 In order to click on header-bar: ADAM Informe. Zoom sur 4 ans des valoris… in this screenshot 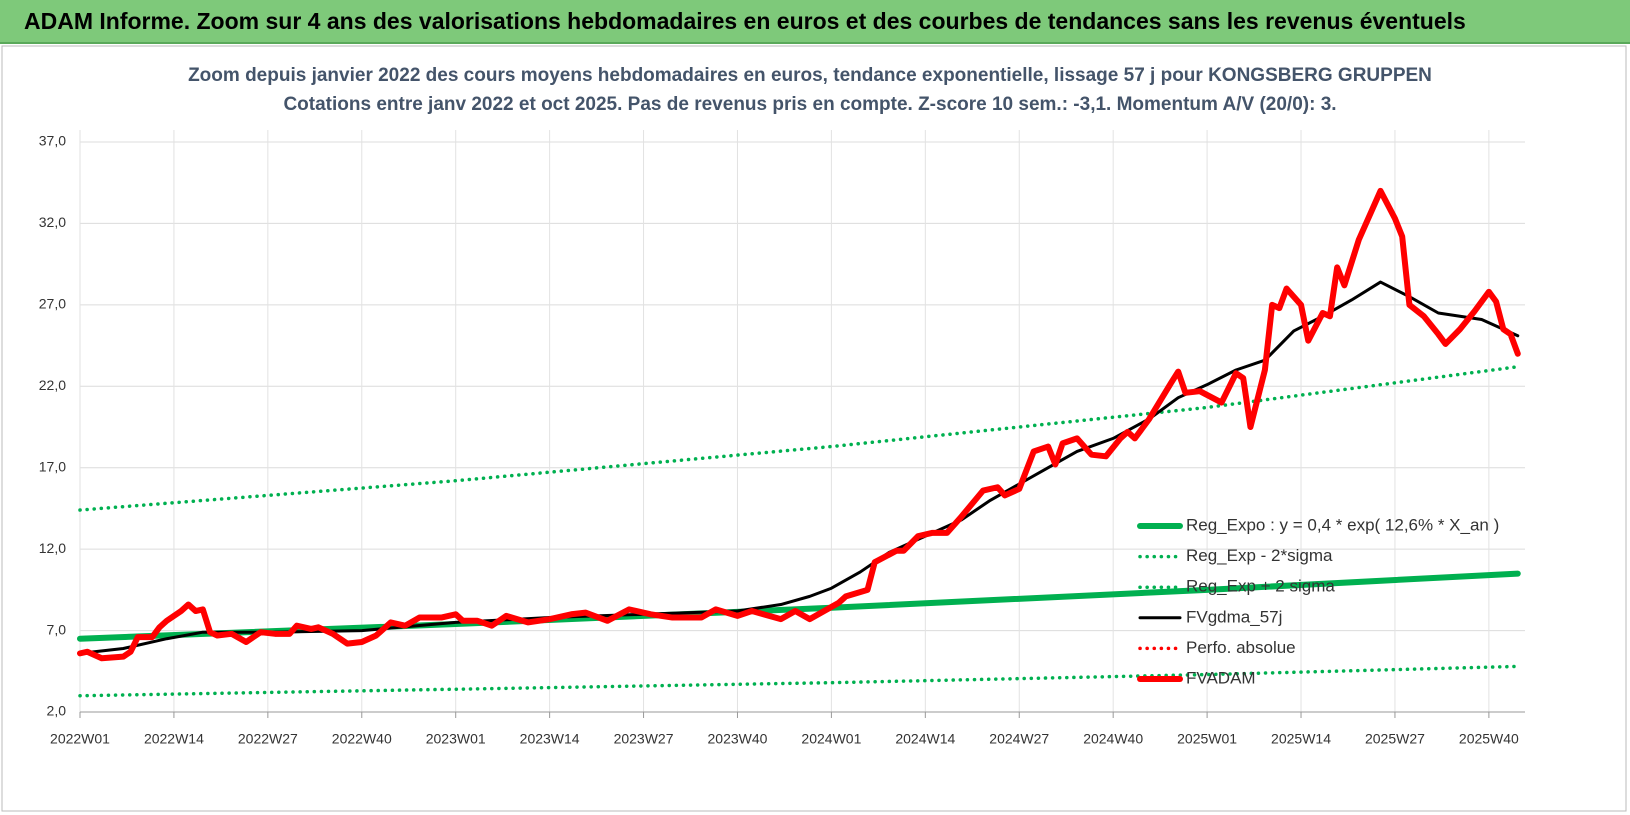, I will do `click(815, 22)`.